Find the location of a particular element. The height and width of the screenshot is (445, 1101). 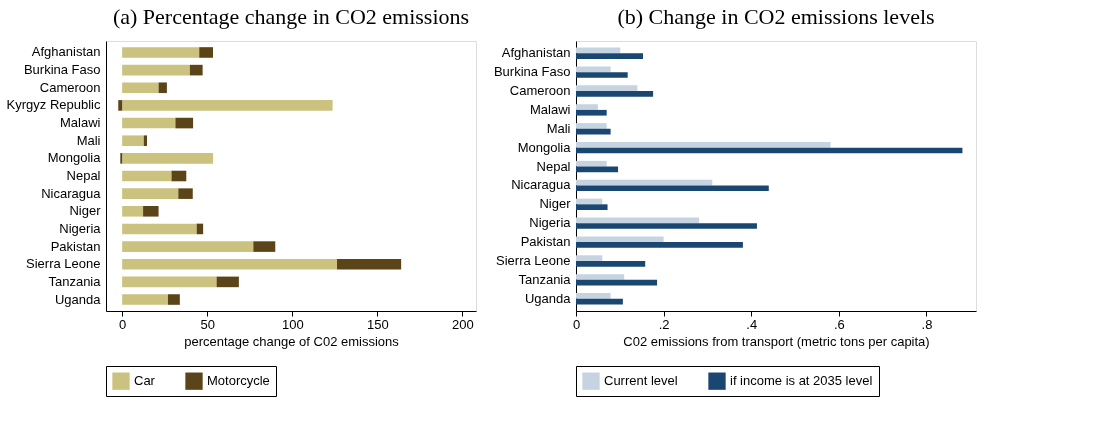

legend-label: Car is located at coordinates (145, 381).